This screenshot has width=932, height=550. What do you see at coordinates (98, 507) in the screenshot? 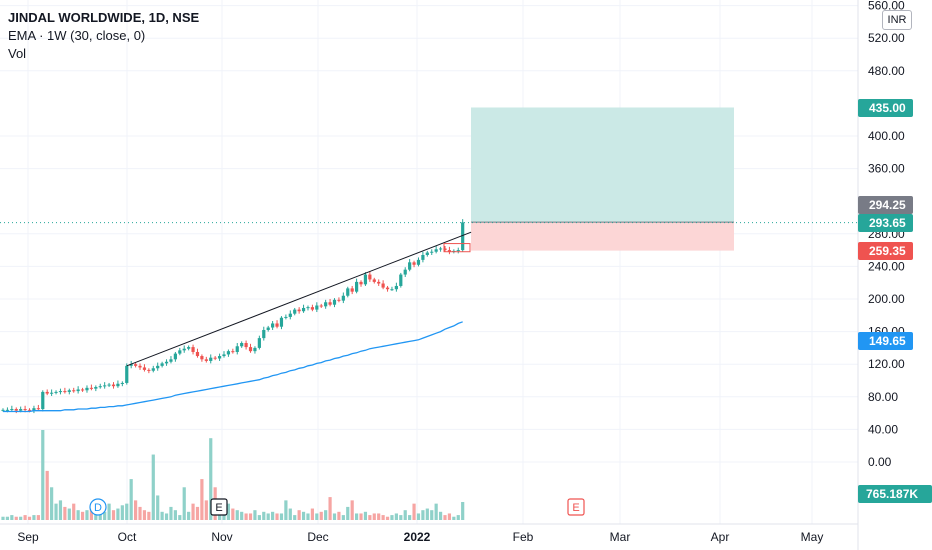
I see `dividend-marker` at bounding box center [98, 507].